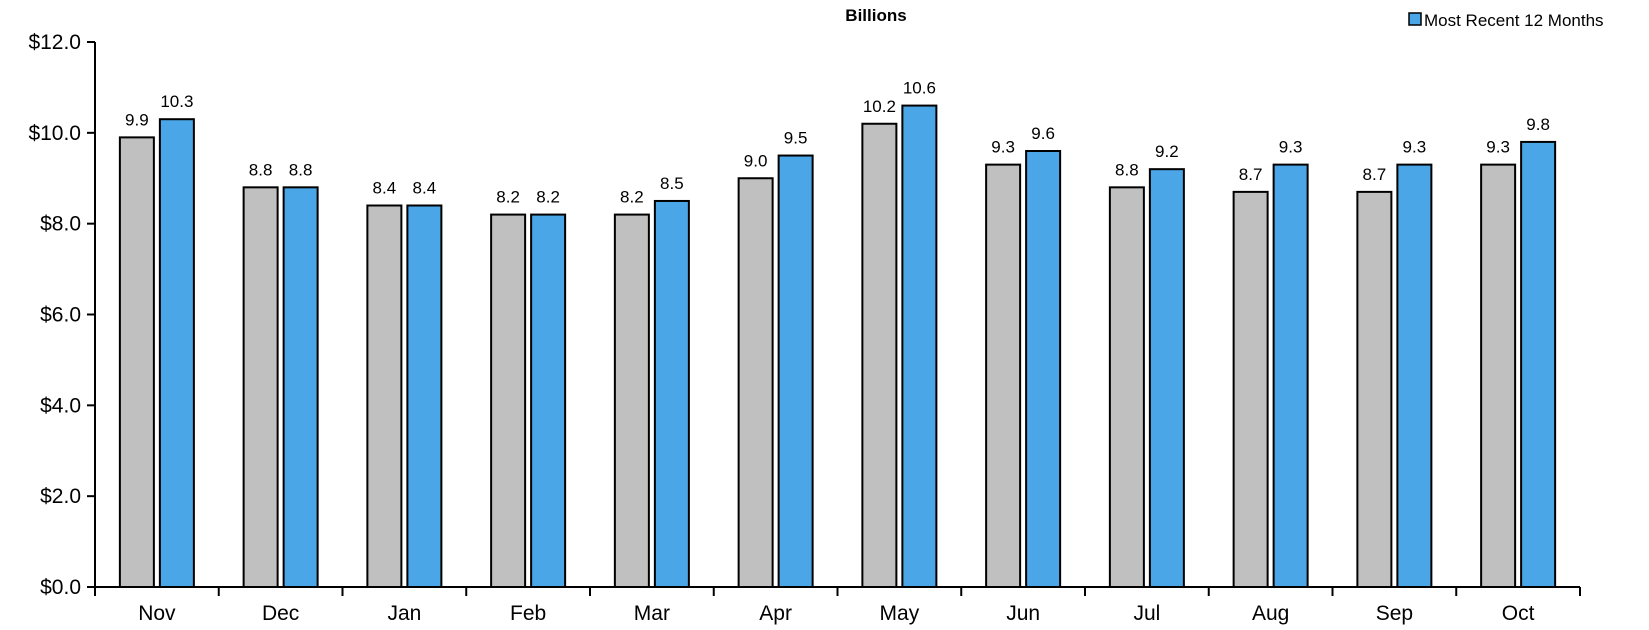  I want to click on data-label: 9.6, so click(1043, 133).